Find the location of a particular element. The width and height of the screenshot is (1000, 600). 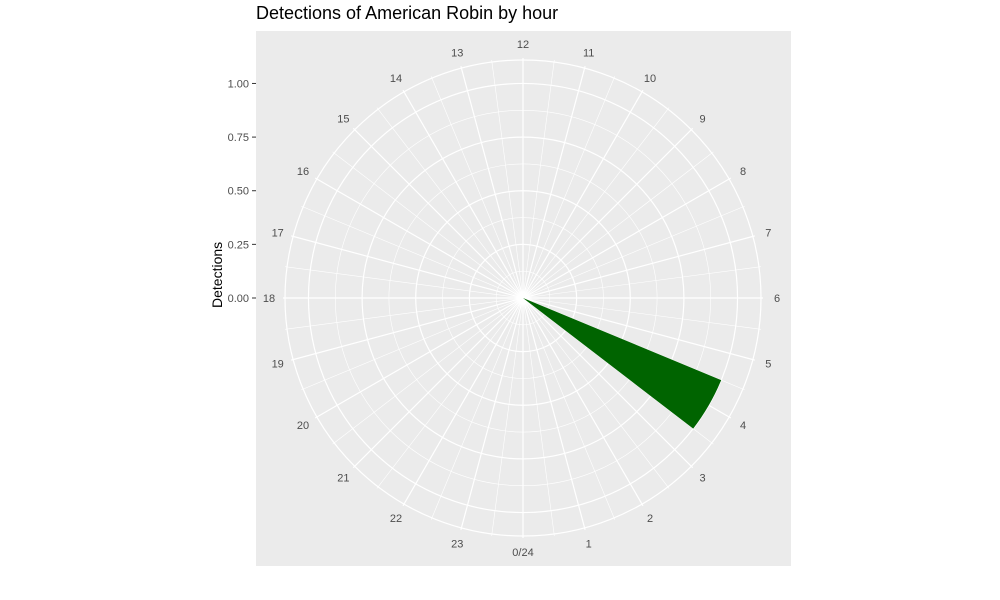

y-tick-label: 0.00 is located at coordinates (238, 299).